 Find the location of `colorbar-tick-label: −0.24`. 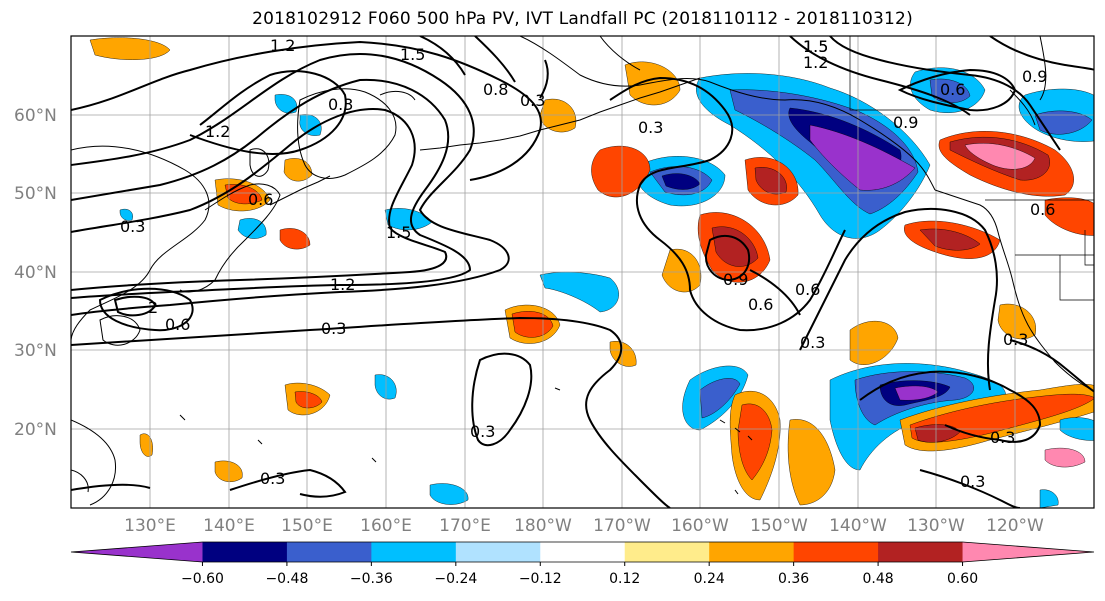

colorbar-tick-label: −0.24 is located at coordinates (455, 579).